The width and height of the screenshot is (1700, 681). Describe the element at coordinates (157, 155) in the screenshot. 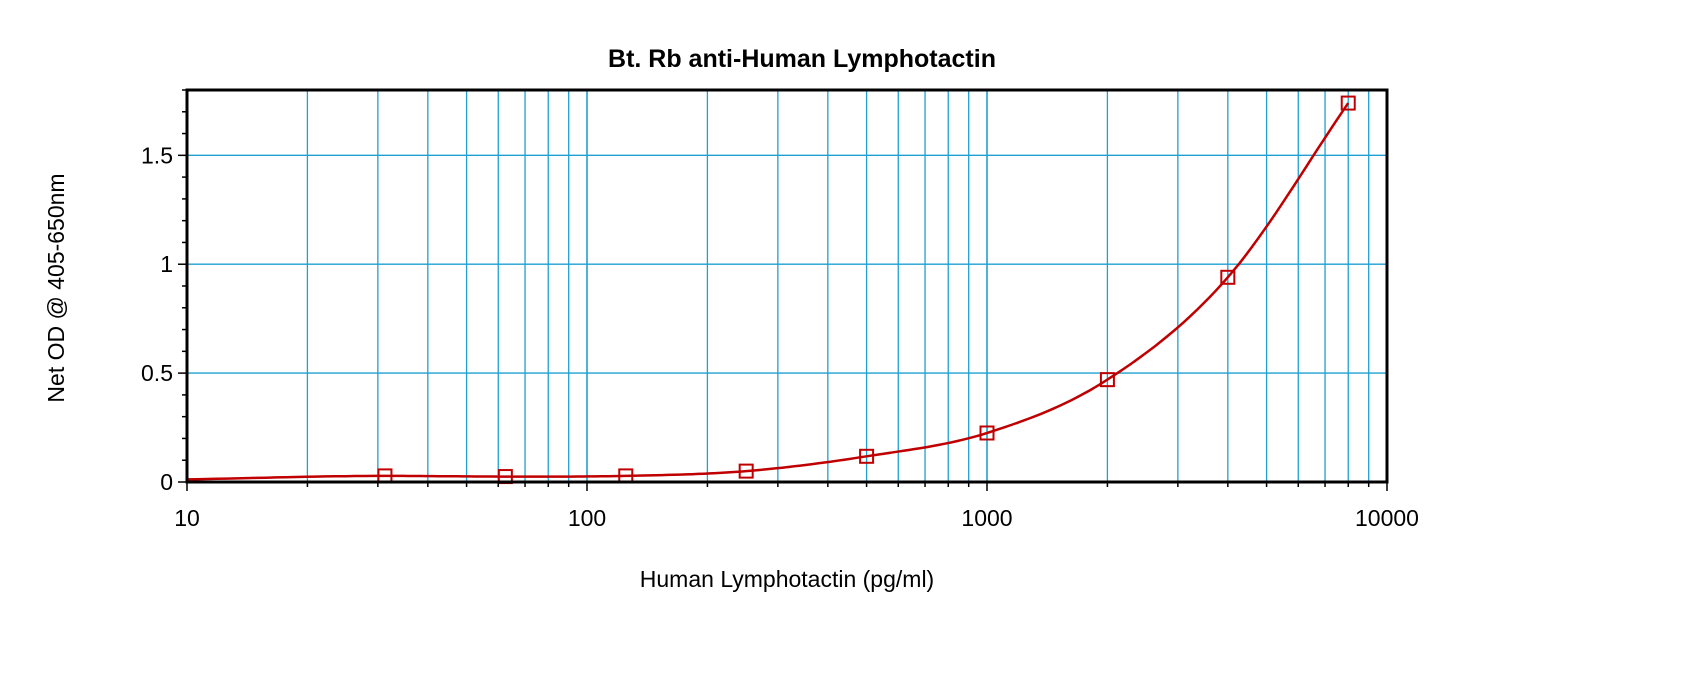

I see `y-tick-label: 1.5` at that location.